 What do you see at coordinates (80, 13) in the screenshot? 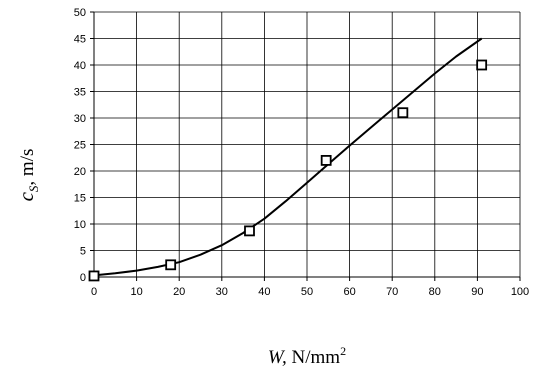
I see `y-tick-label: 50` at bounding box center [80, 13].